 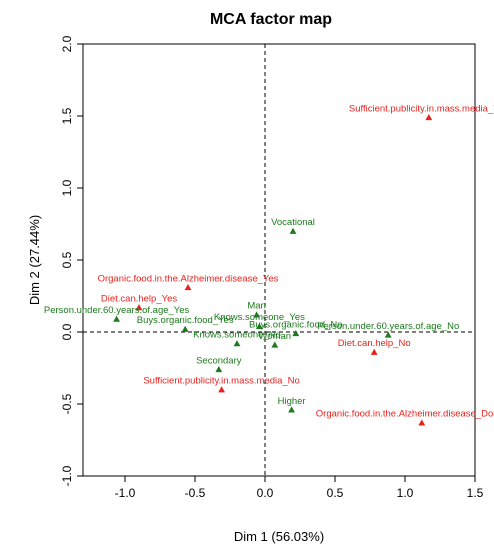 What do you see at coordinates (374, 343) in the screenshot?
I see `point-label: Diet.can.help_No` at bounding box center [374, 343].